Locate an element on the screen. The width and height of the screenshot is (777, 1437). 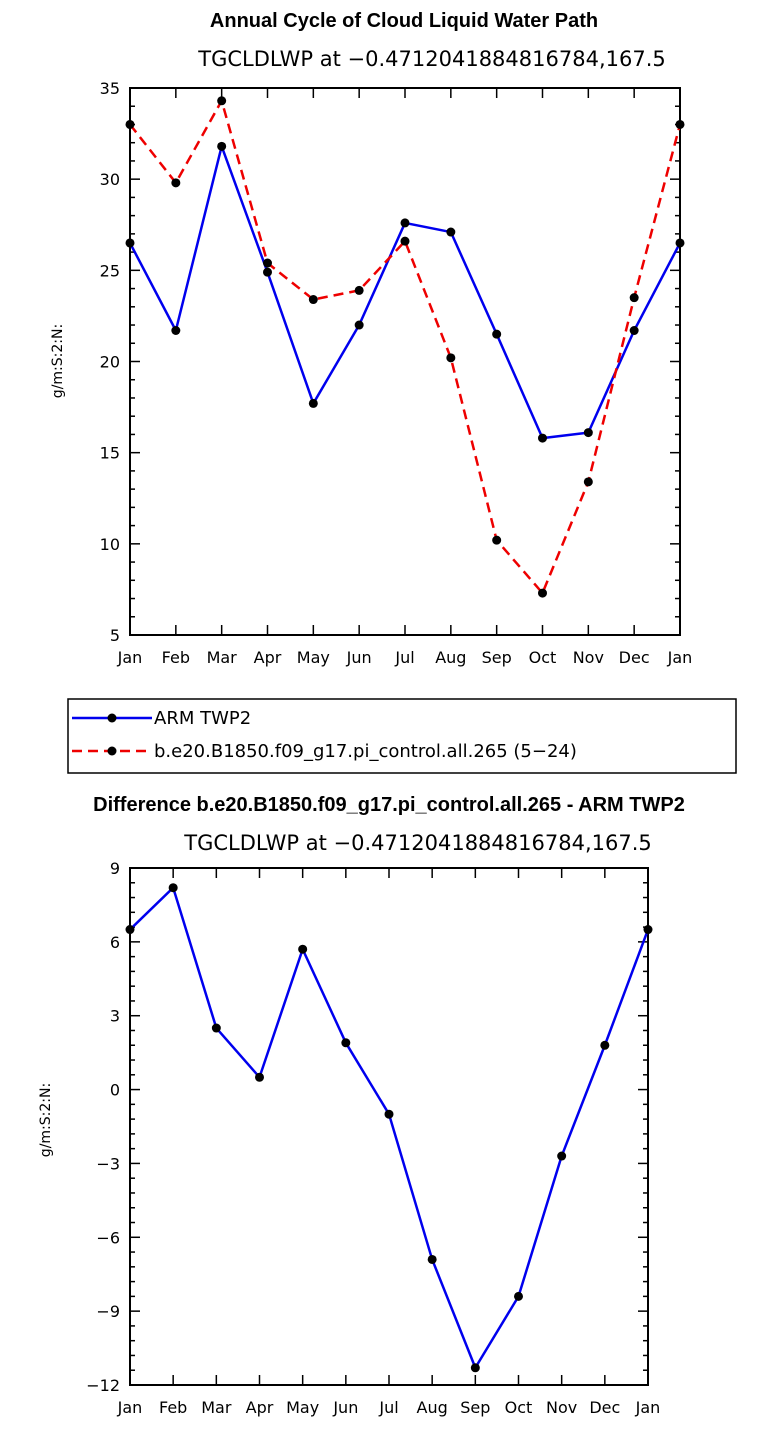
chart1-series-0-line is located at coordinates (405, 292).